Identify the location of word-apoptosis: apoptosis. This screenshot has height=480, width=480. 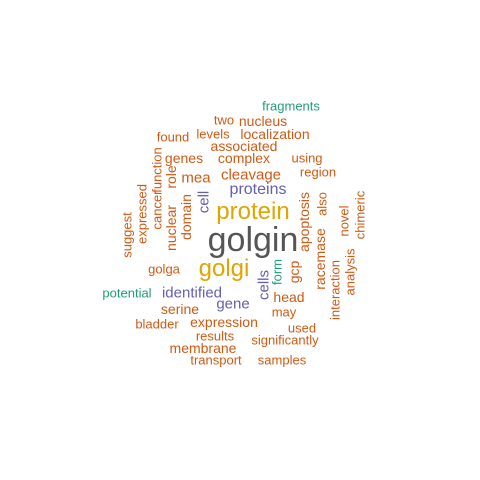
(304, 222).